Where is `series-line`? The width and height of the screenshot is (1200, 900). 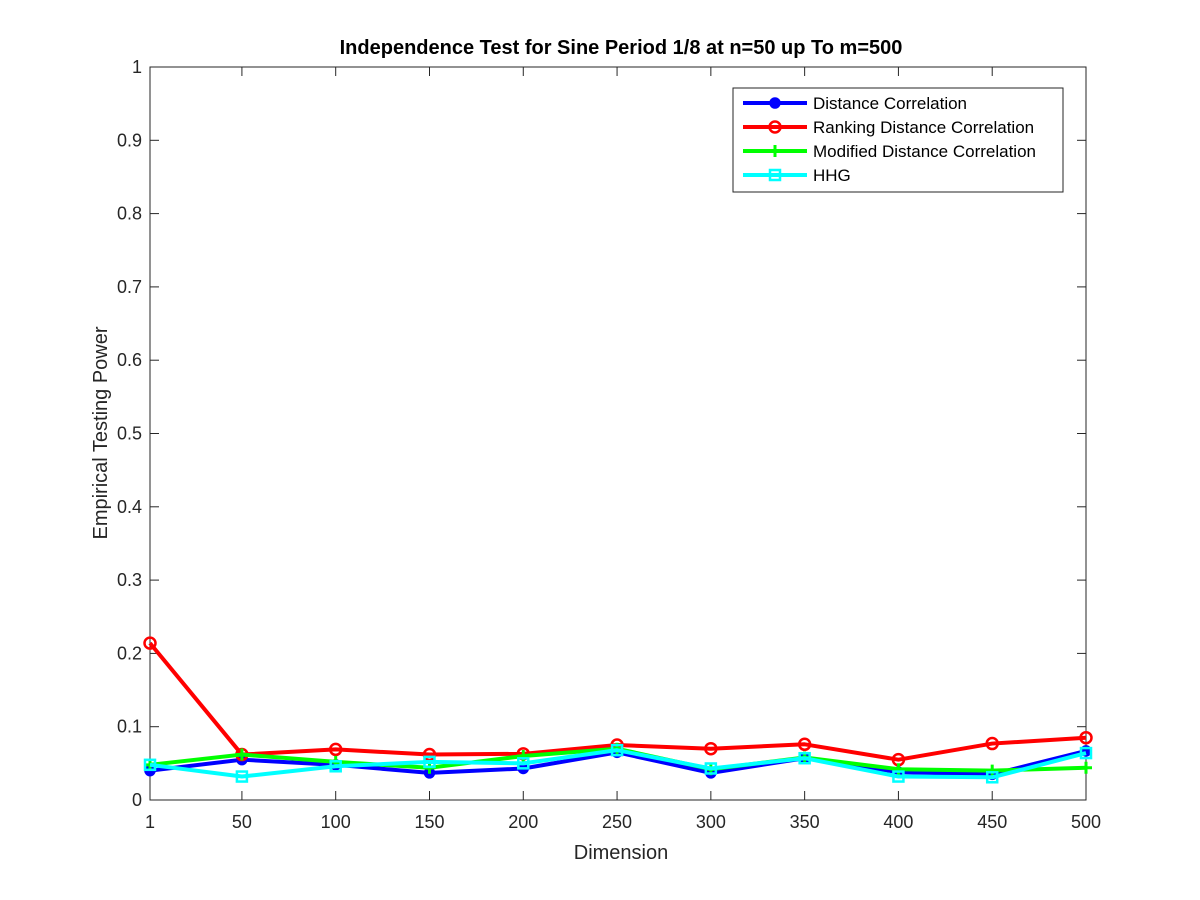
series-line is located at coordinates (618, 764).